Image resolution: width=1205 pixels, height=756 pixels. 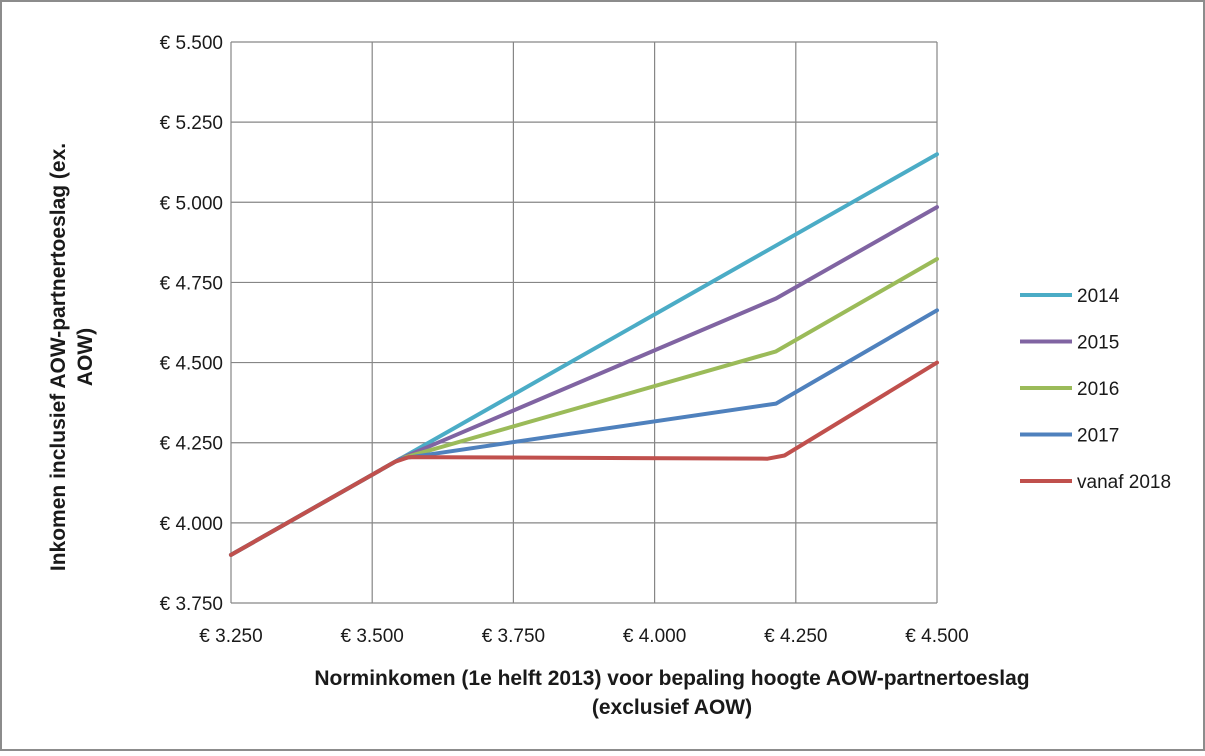 What do you see at coordinates (230, 636) in the screenshot?
I see `x-tick-label-0: € 3.250` at bounding box center [230, 636].